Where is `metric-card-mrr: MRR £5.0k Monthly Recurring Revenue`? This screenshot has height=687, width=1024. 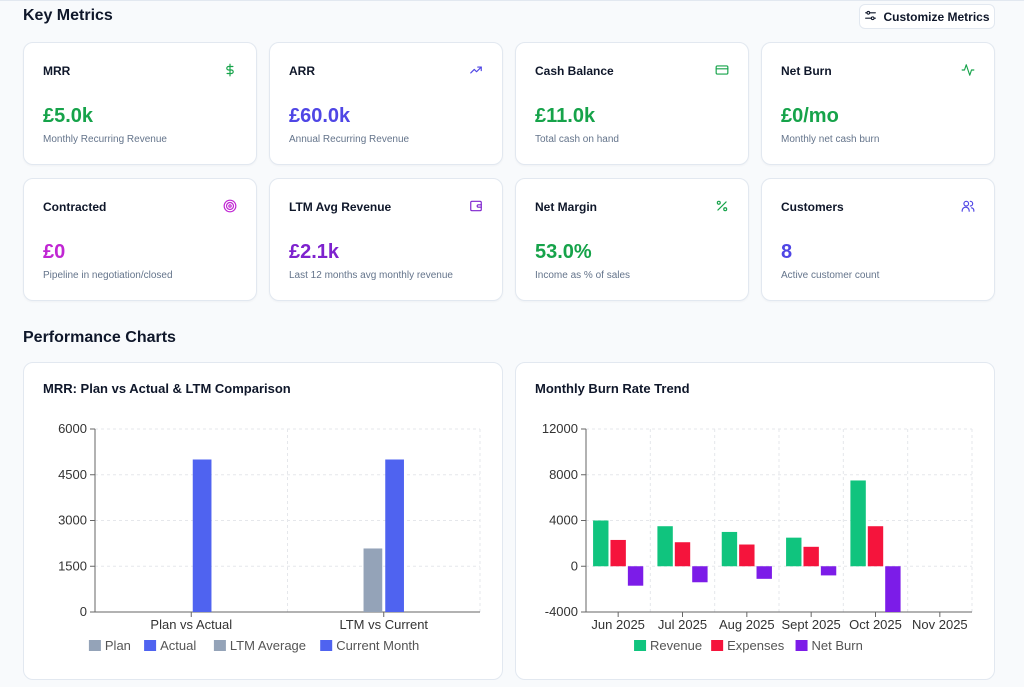 metric-card-mrr: MRR £5.0k Monthly Recurring Revenue is located at coordinates (140, 103).